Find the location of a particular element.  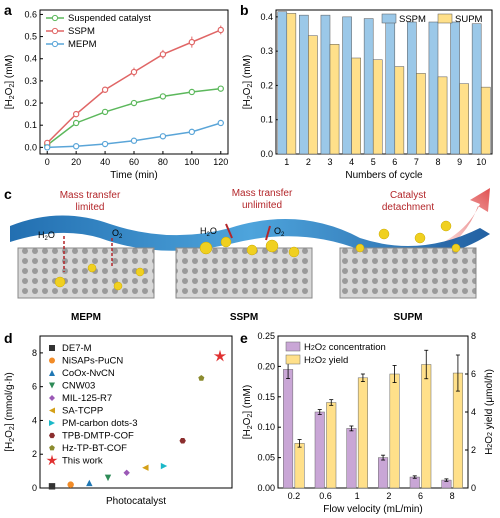

x-tick-label-b: 6 is located at coordinates (394, 162).